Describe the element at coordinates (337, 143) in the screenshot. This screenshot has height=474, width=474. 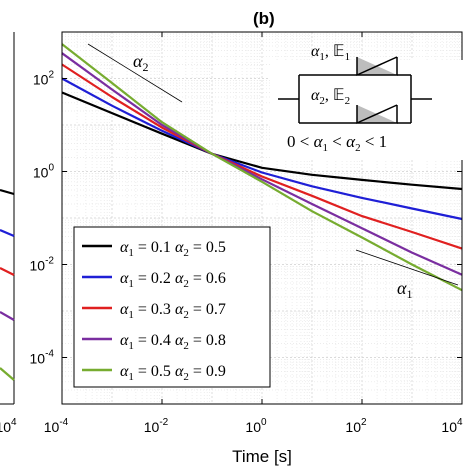
I see `inequality-label: 0 < α1 < α2 < 1` at that location.